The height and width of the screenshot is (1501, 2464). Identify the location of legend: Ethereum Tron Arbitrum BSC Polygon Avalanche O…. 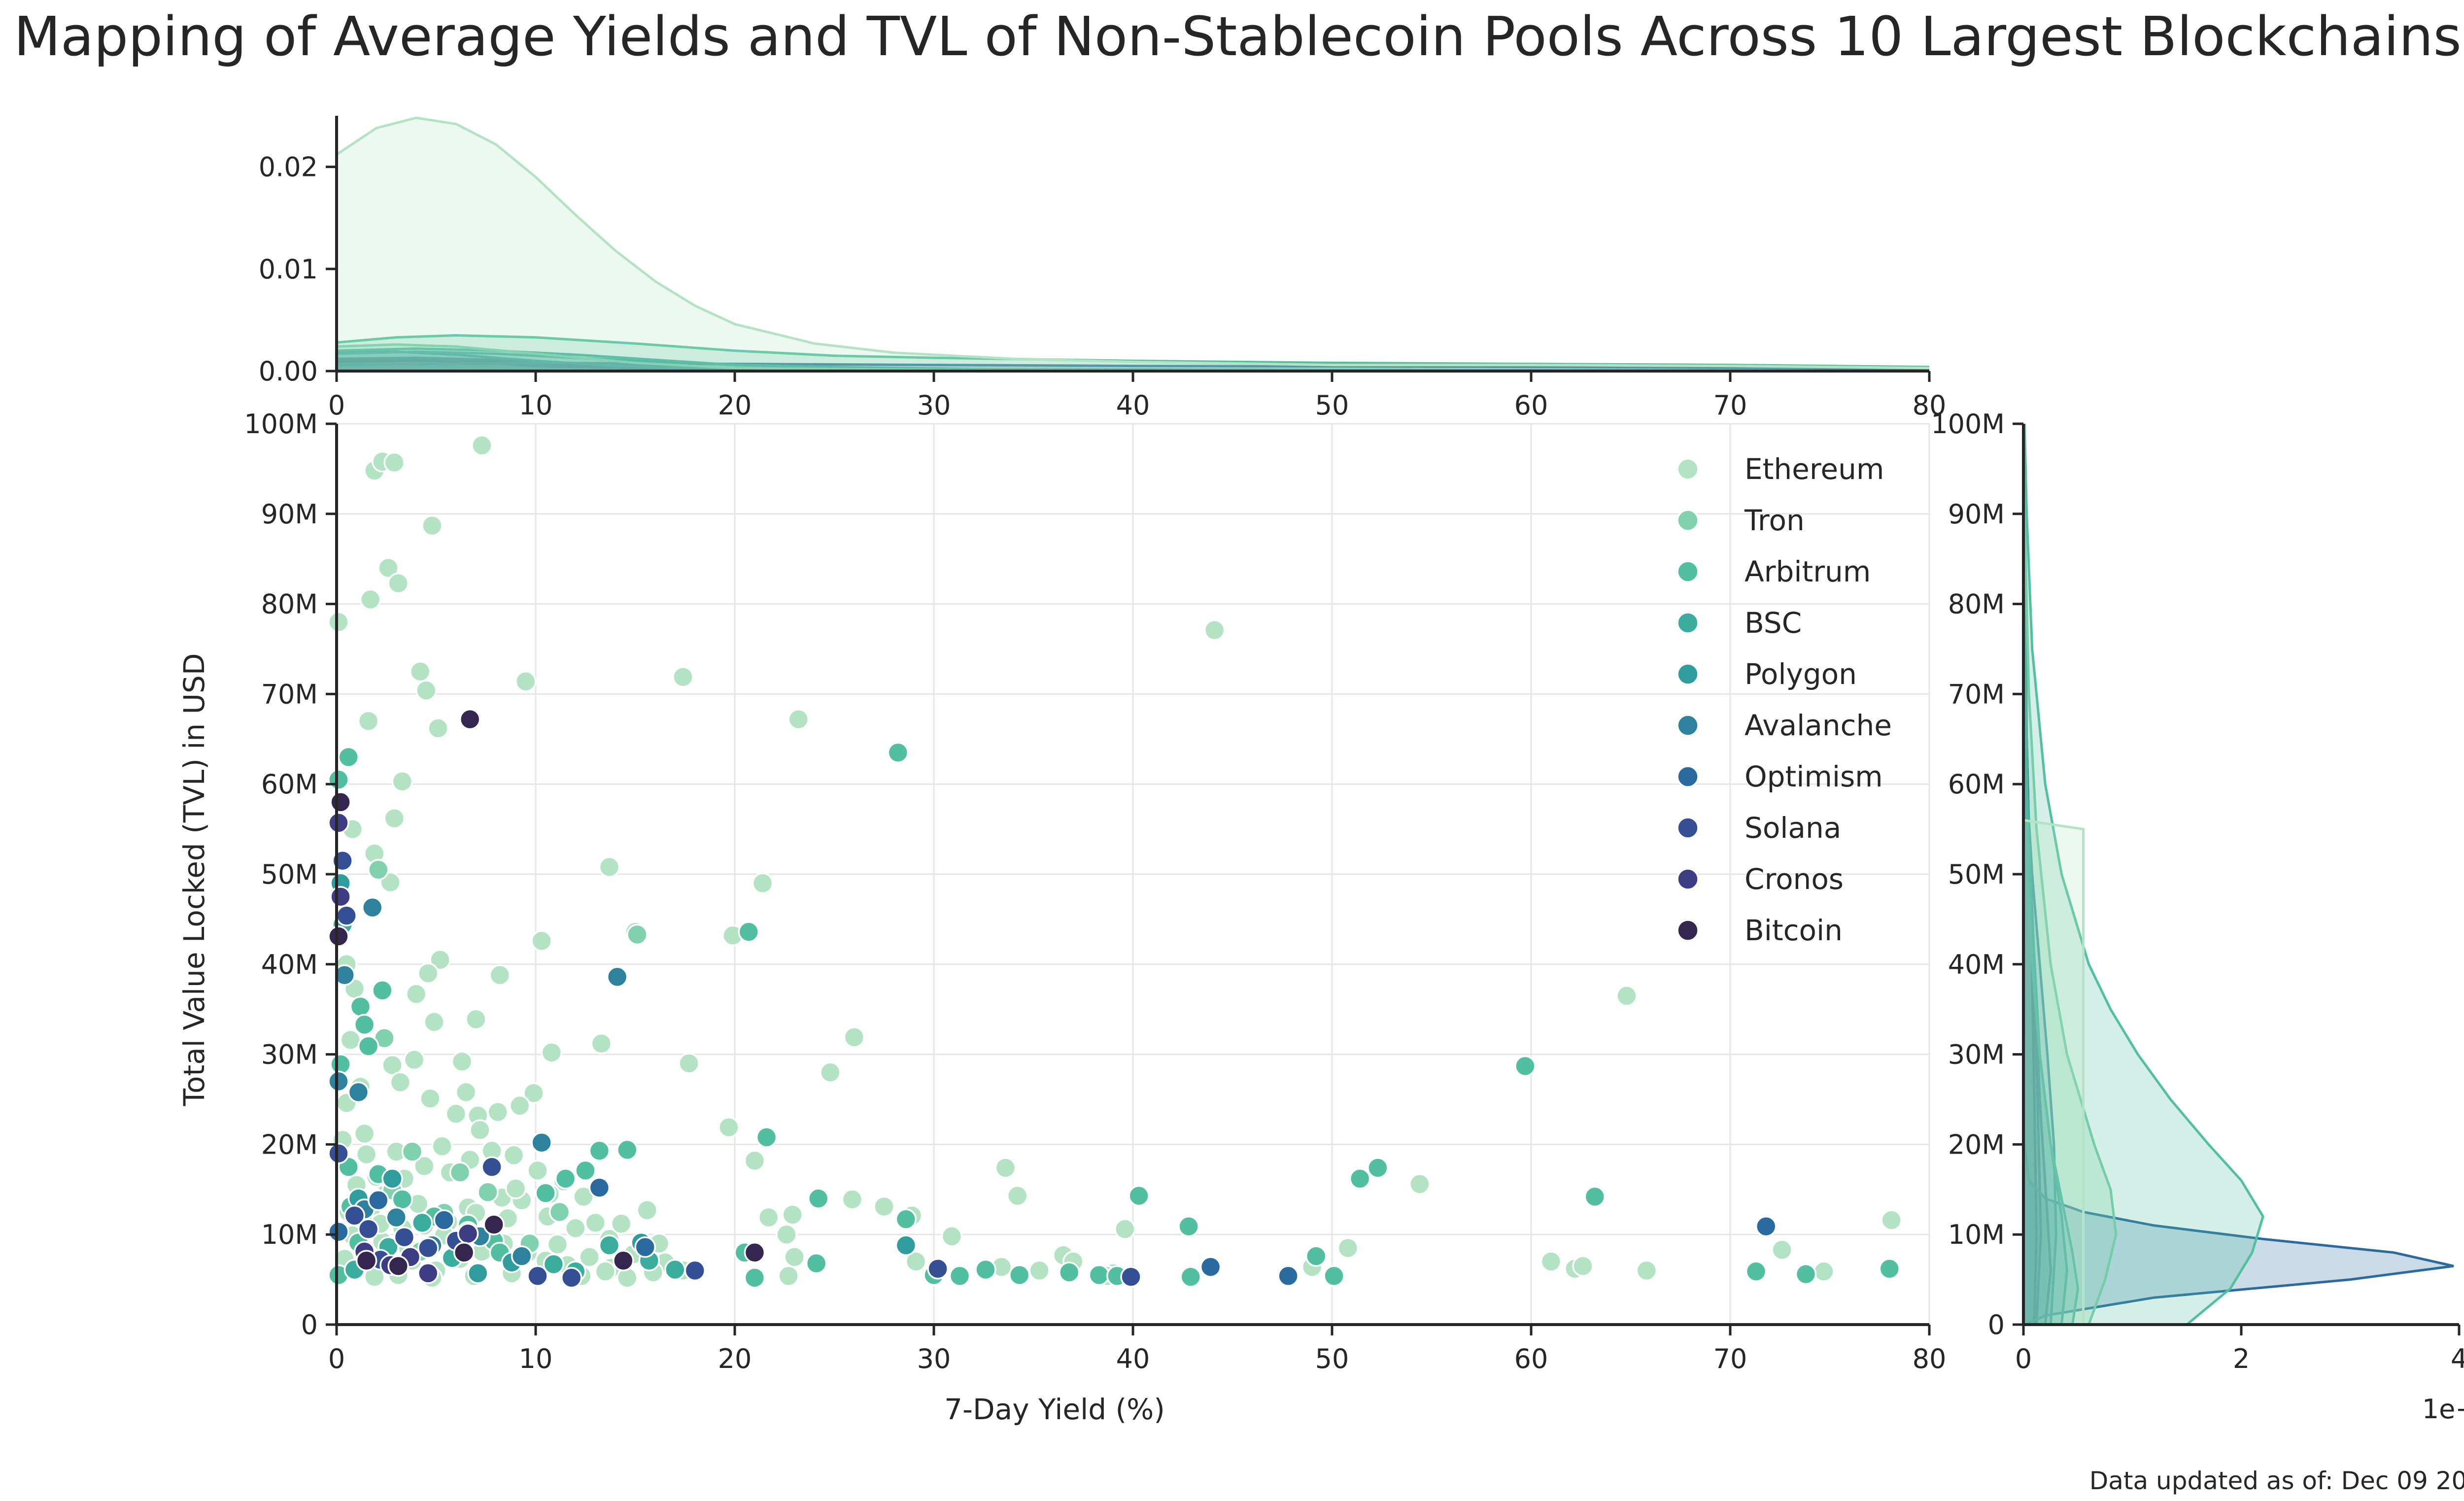
(1784, 699).